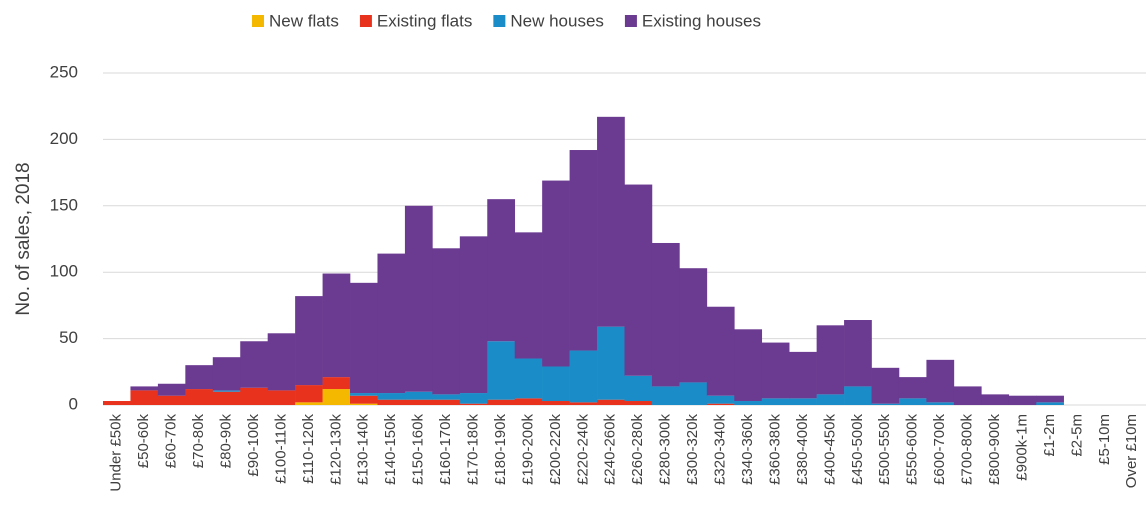 The height and width of the screenshot is (517, 1148). What do you see at coordinates (637, 449) in the screenshot?
I see `x-tick-label: £260-280k` at bounding box center [637, 449].